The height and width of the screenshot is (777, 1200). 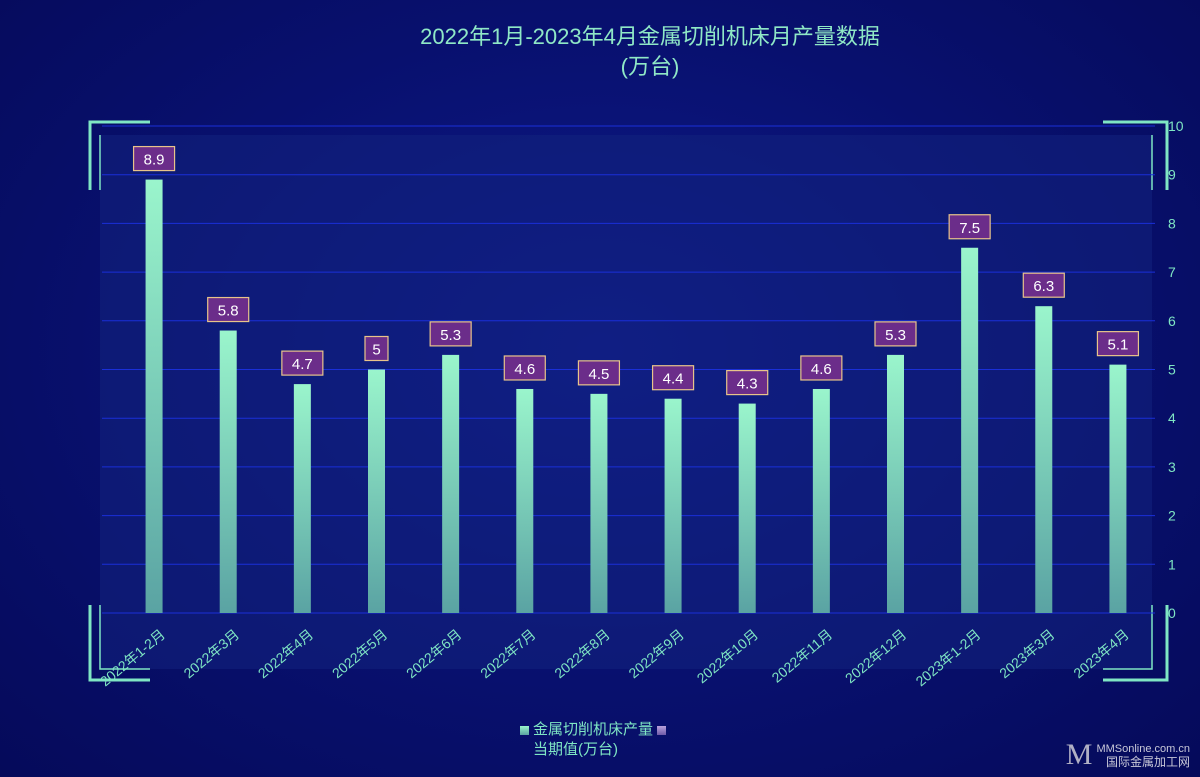 I want to click on y-tick-label: 3, so click(x=1172, y=467).